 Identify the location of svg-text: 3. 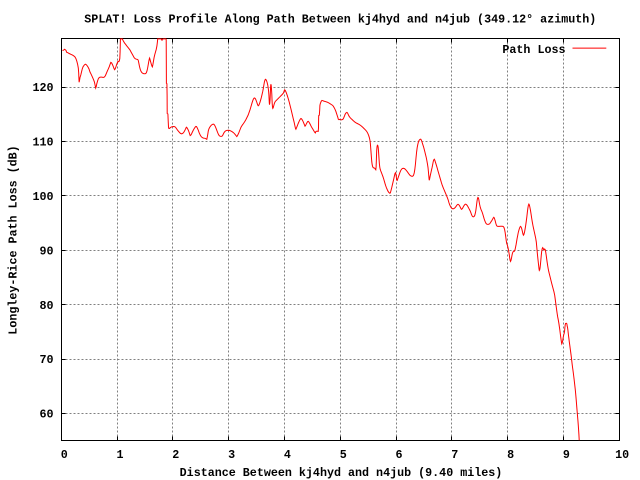
(231, 455).